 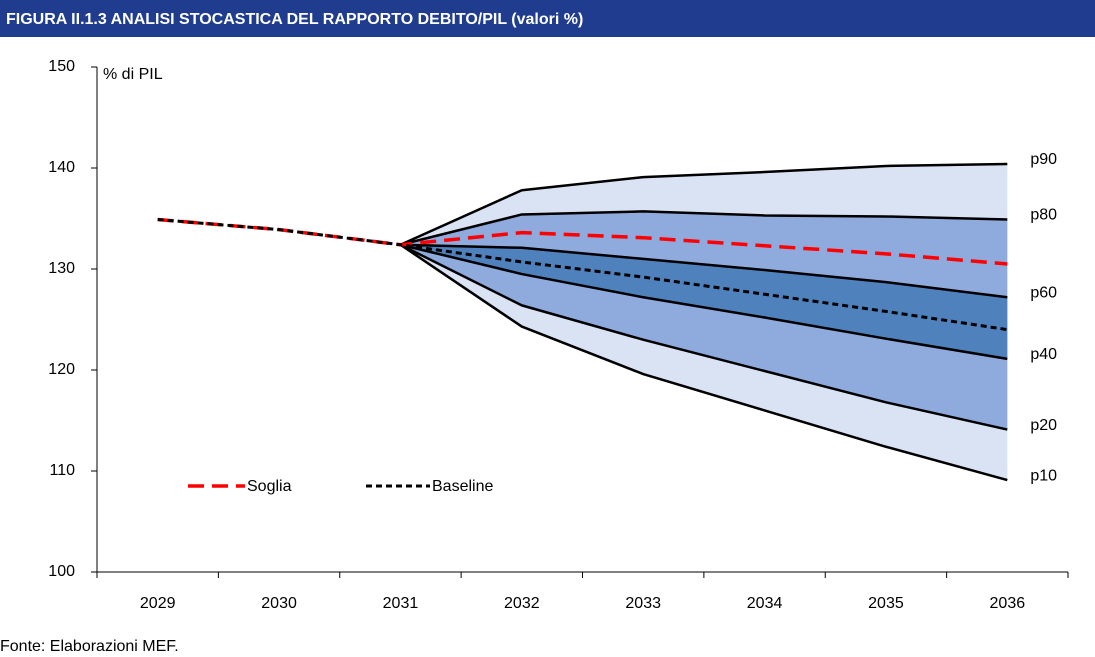 I want to click on percentile-label: p10, so click(x=1043, y=475).